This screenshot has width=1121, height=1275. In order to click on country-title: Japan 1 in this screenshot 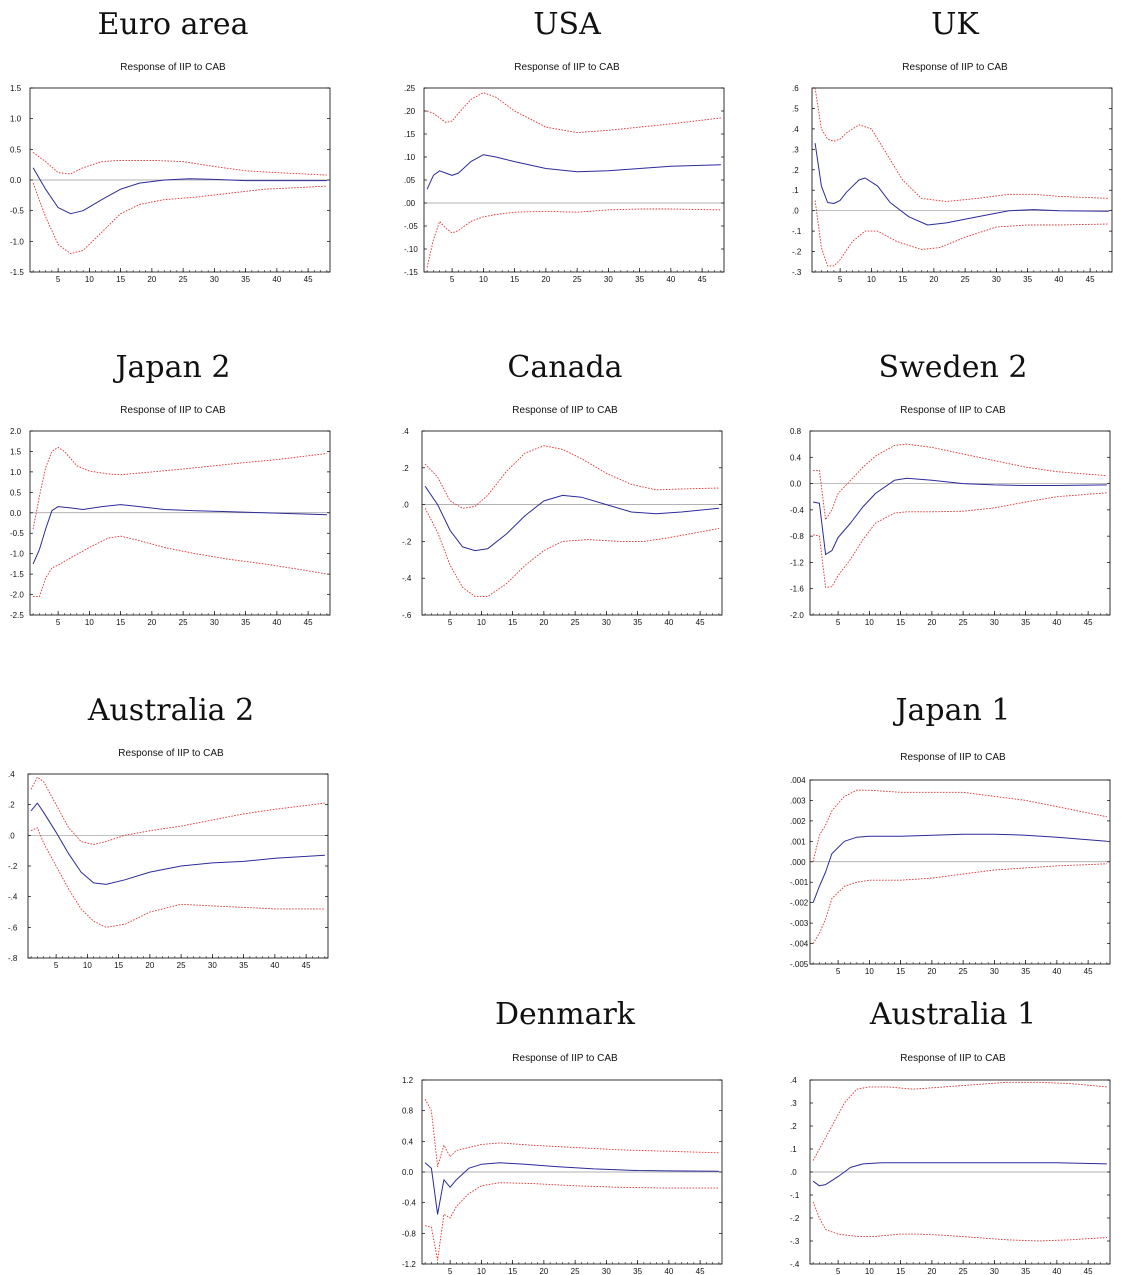, I will do `click(953, 711)`.